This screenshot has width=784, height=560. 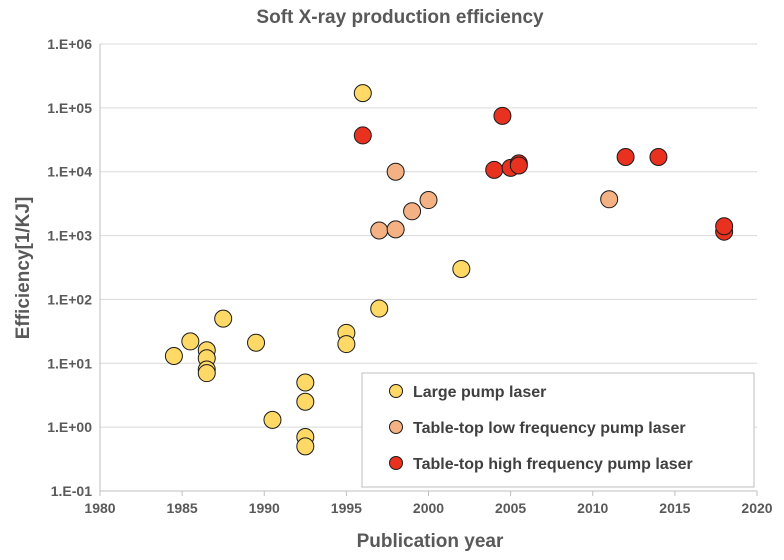 What do you see at coordinates (400, 17) in the screenshot?
I see `chart-title: Soft X-ray production efficiency` at bounding box center [400, 17].